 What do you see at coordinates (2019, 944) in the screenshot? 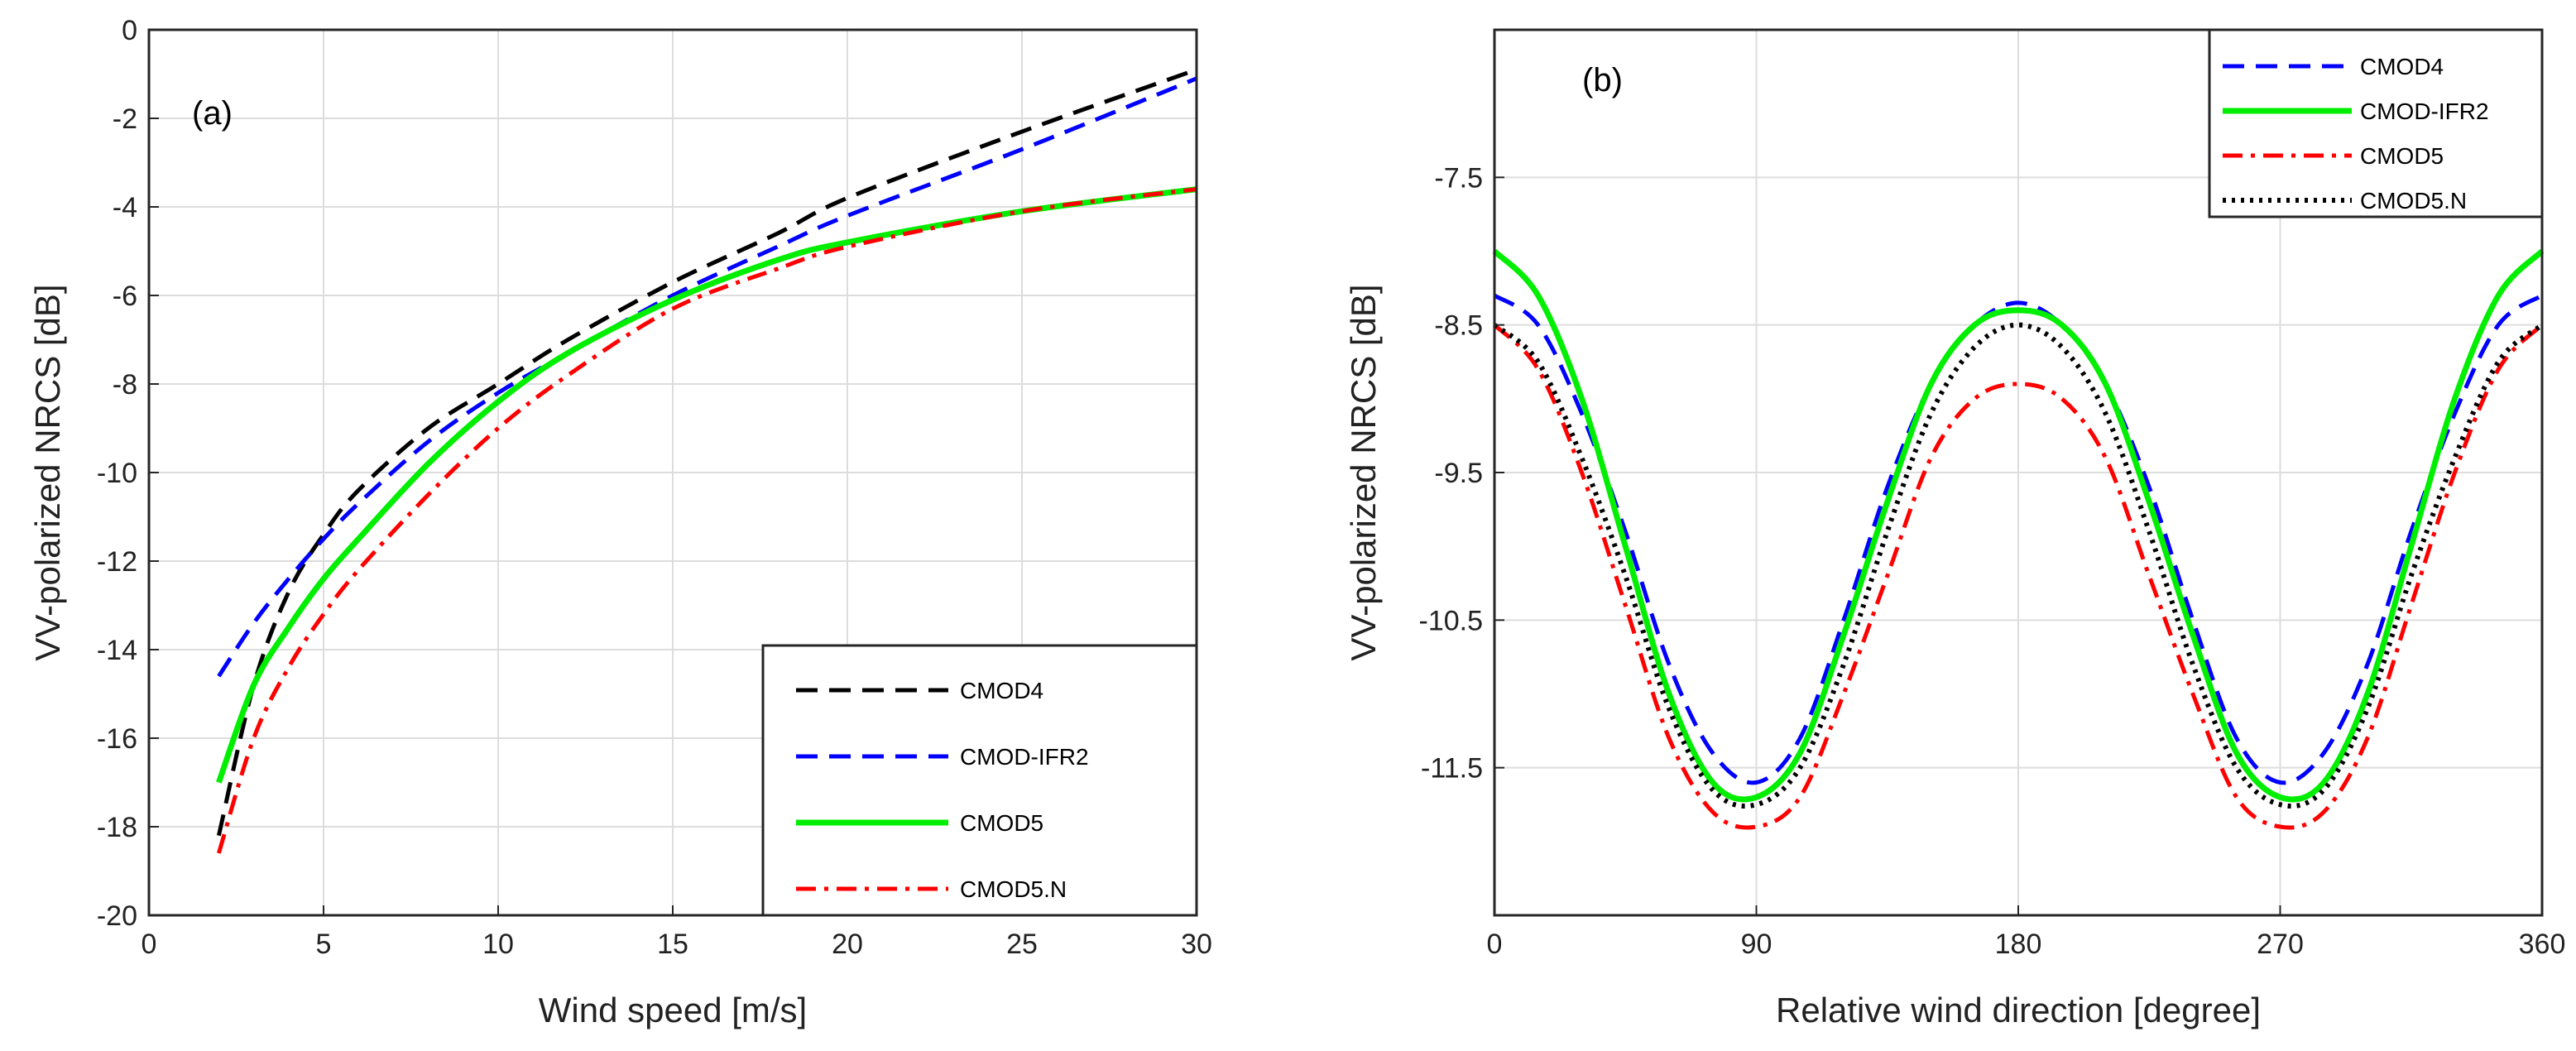
I see `panel-b-x-tick-label: 180` at bounding box center [2019, 944].